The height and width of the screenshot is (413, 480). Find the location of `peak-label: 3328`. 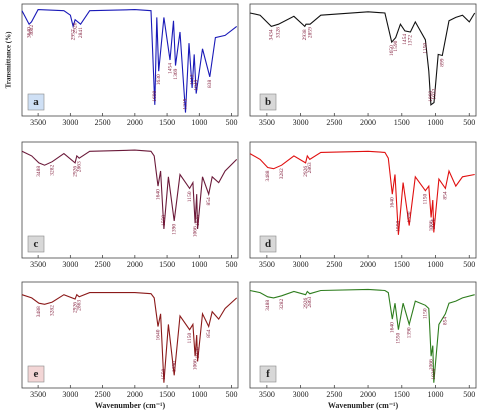

peak-label: 3328 is located at coordinates (279, 32).